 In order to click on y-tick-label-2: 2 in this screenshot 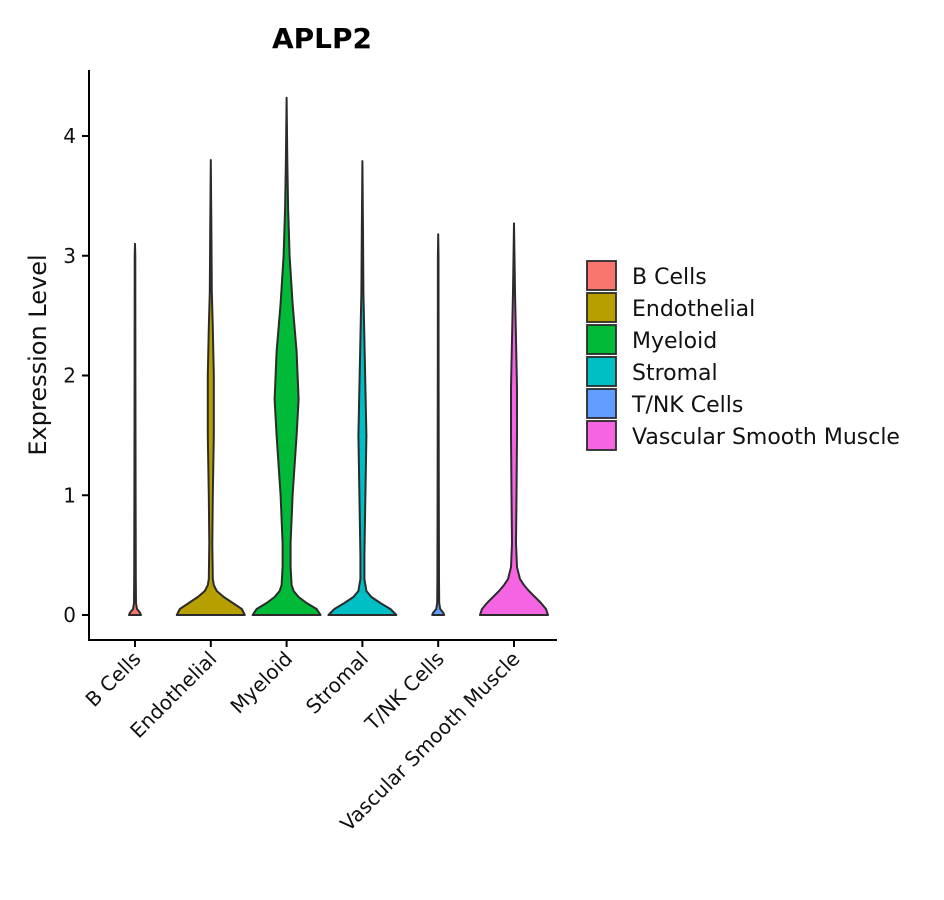, I will do `click(69, 376)`.